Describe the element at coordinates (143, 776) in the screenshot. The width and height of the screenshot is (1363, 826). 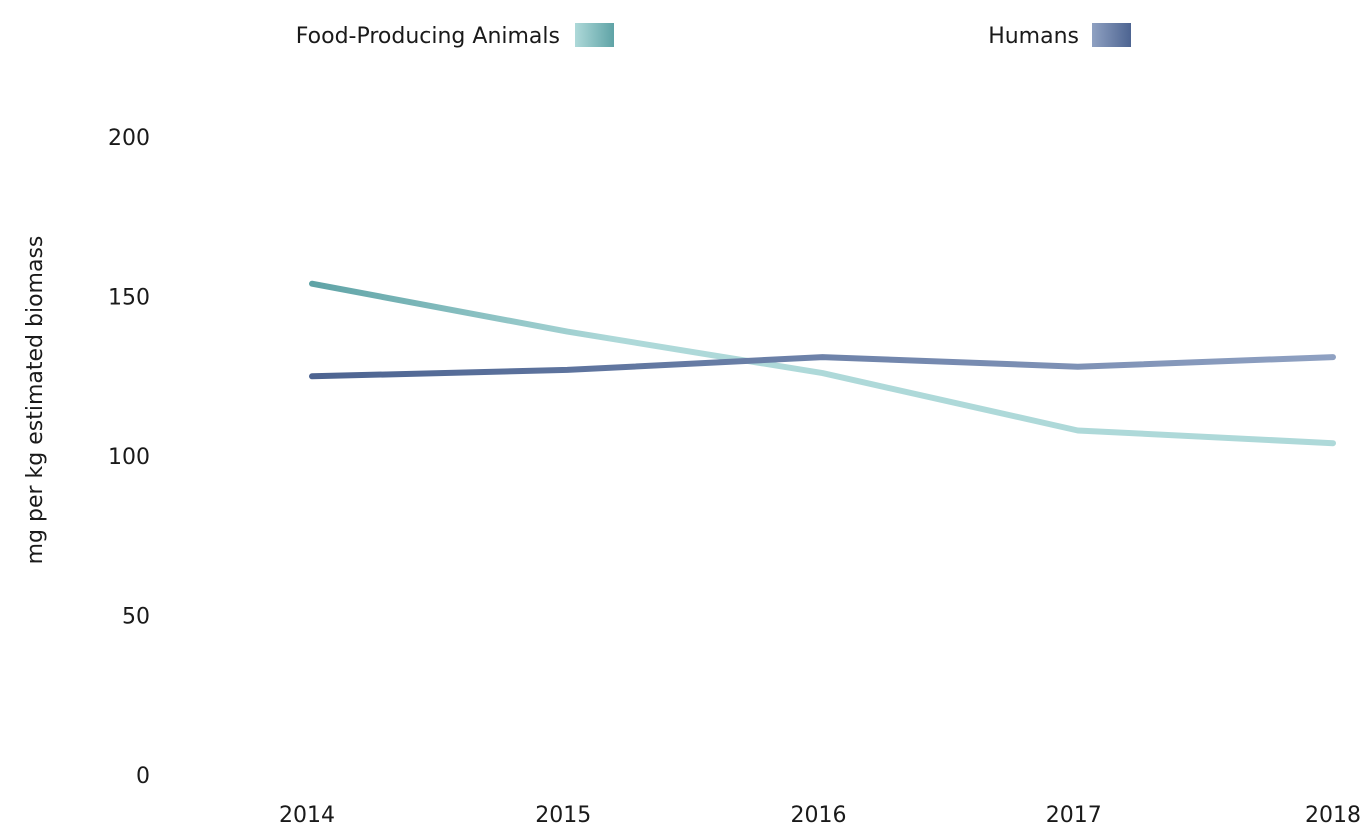
I see `y-tick-label: 0` at that location.